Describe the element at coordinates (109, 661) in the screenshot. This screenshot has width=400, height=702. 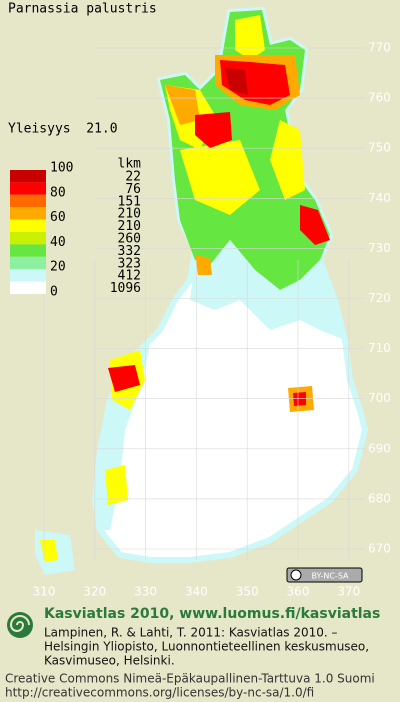
I see `citation-line: Kasvimuseo, Helsinki.` at that location.